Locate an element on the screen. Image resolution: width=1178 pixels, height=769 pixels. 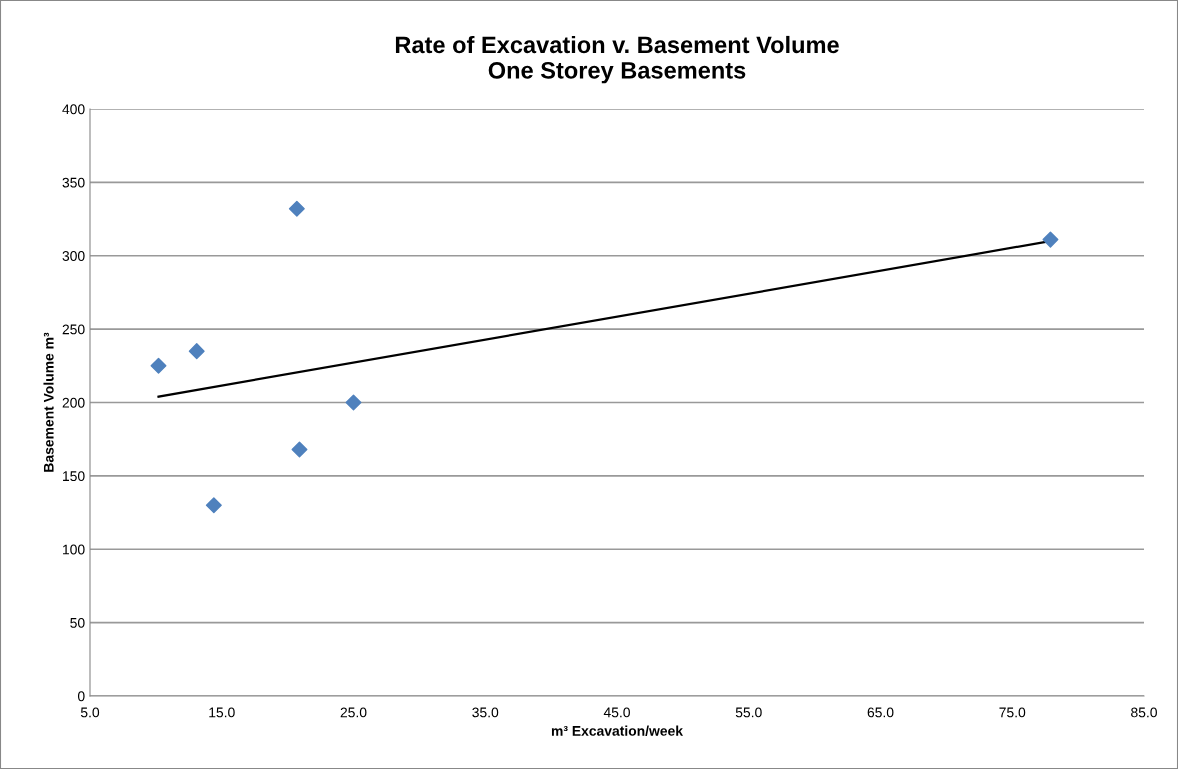
y-axis-title: Basement Volume m³ is located at coordinates (48, 402).